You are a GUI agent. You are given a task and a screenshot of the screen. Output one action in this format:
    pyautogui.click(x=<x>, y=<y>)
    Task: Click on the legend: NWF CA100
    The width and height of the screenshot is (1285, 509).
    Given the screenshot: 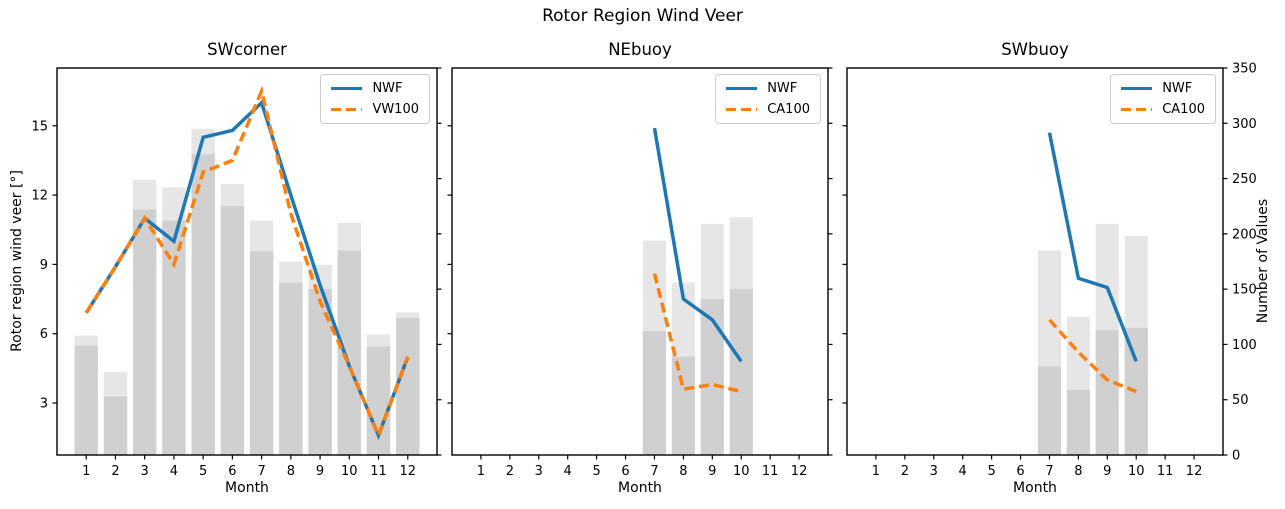 What is the action you would take?
    pyautogui.click(x=1163, y=99)
    